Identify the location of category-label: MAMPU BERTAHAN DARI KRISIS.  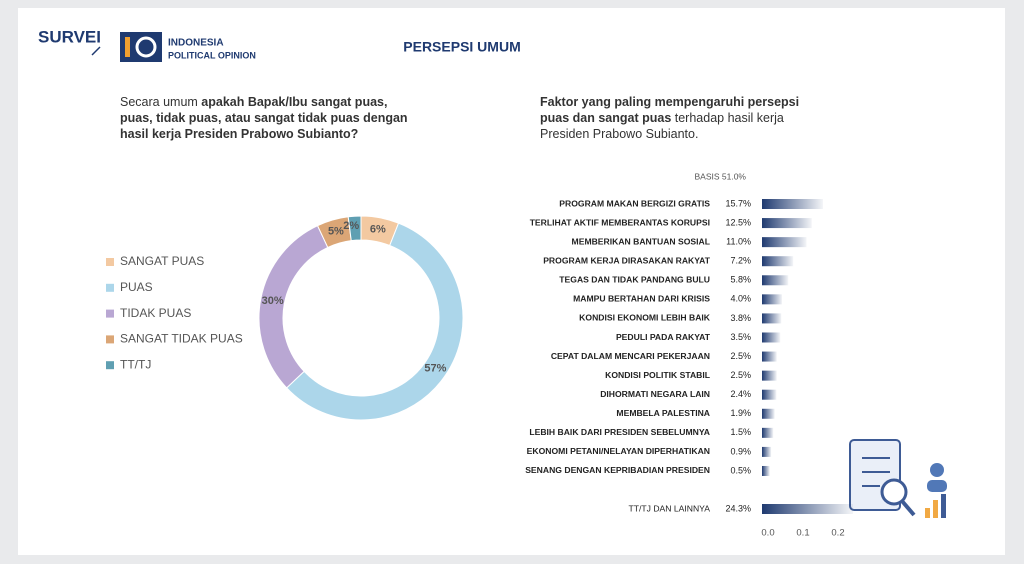
(641, 299).